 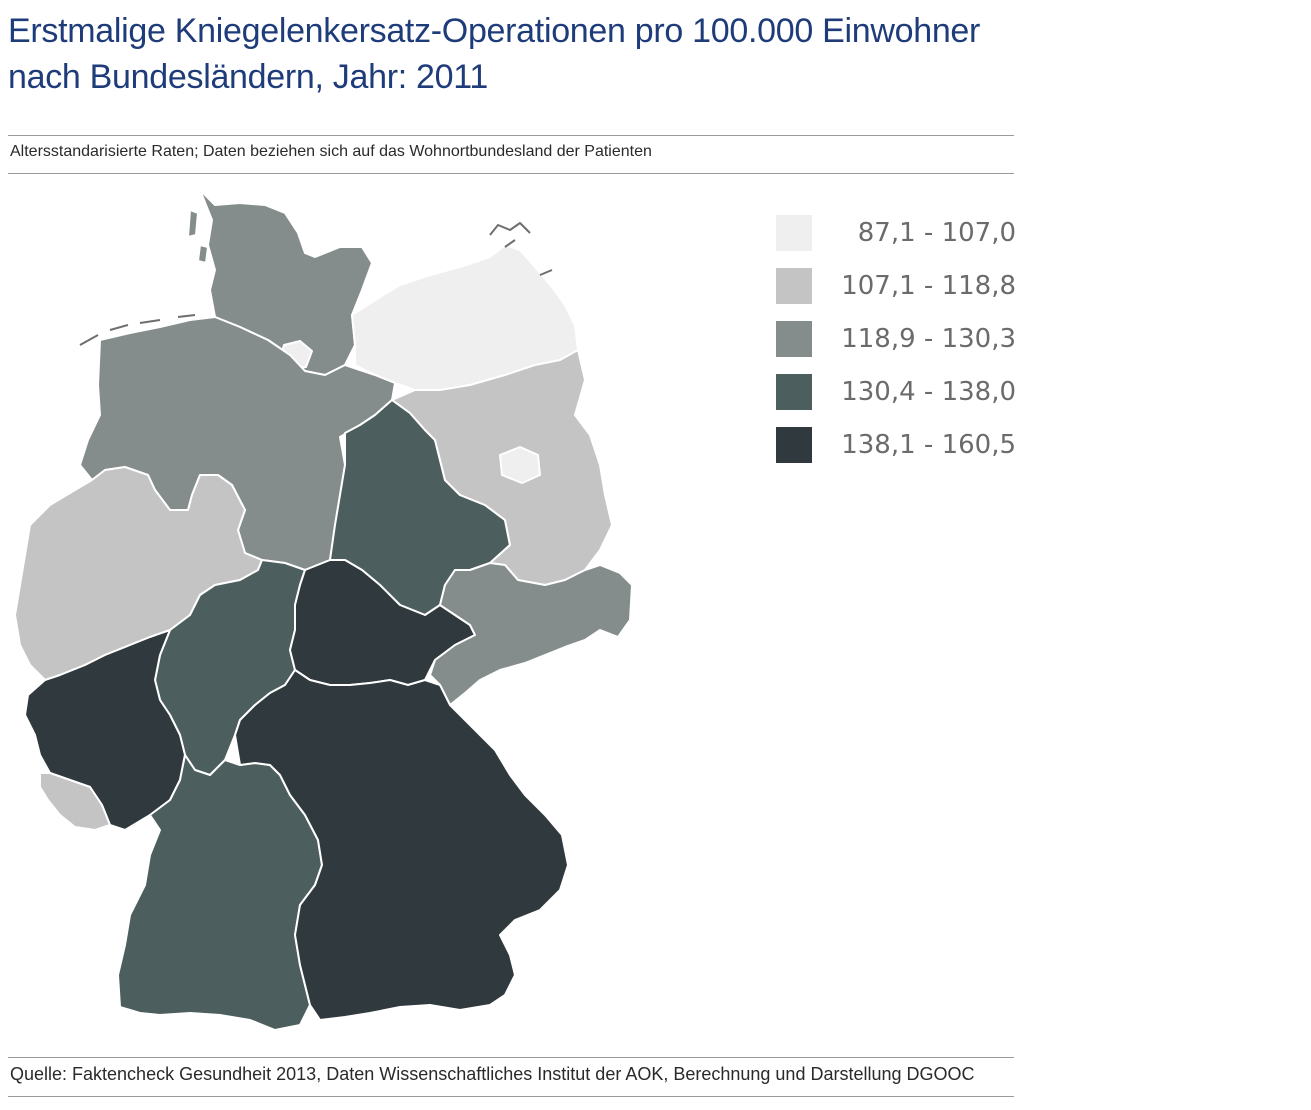 I want to click on state-sachsen, so click(x=531, y=634).